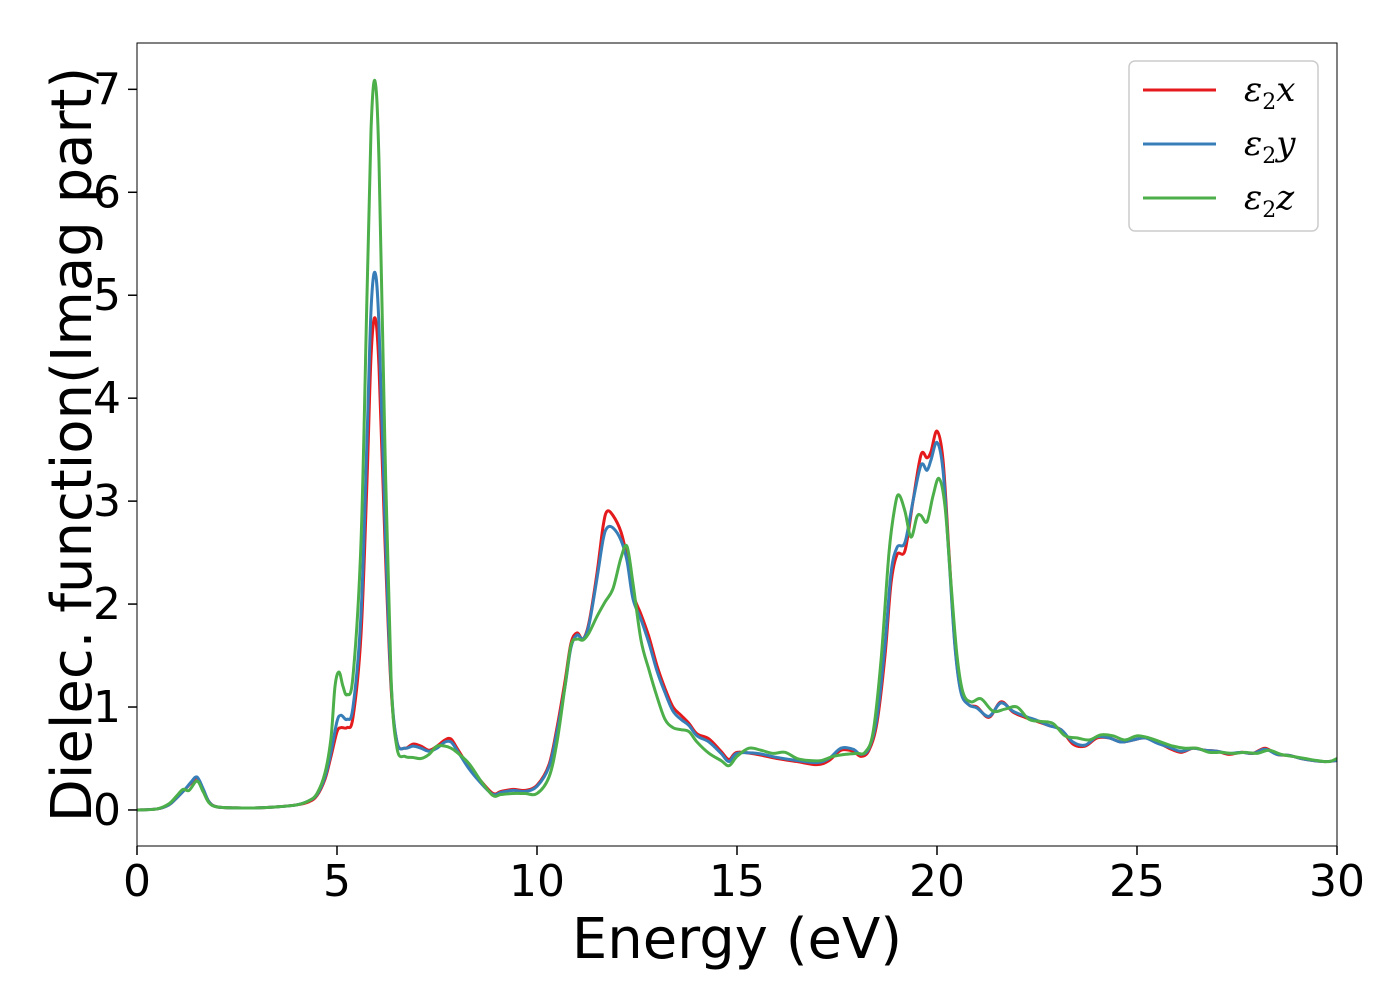 Image resolution: width=1400 pixels, height=1000 pixels. What do you see at coordinates (107, 192) in the screenshot?
I see `y-tick-label: 6` at bounding box center [107, 192].